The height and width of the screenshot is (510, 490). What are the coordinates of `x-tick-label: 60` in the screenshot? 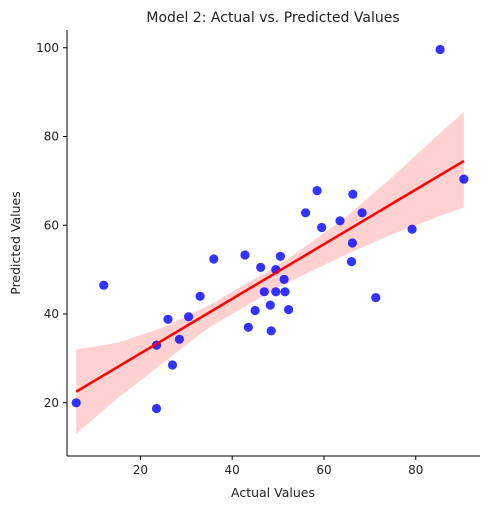 It's located at (323, 470).